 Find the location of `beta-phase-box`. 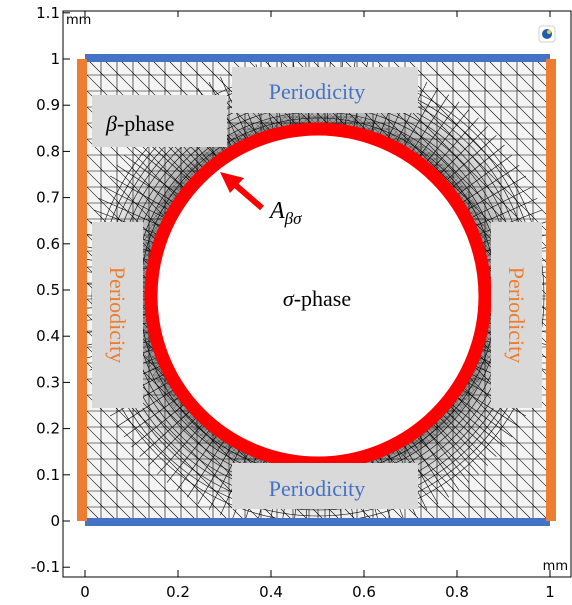

beta-phase-box is located at coordinates (159, 121).